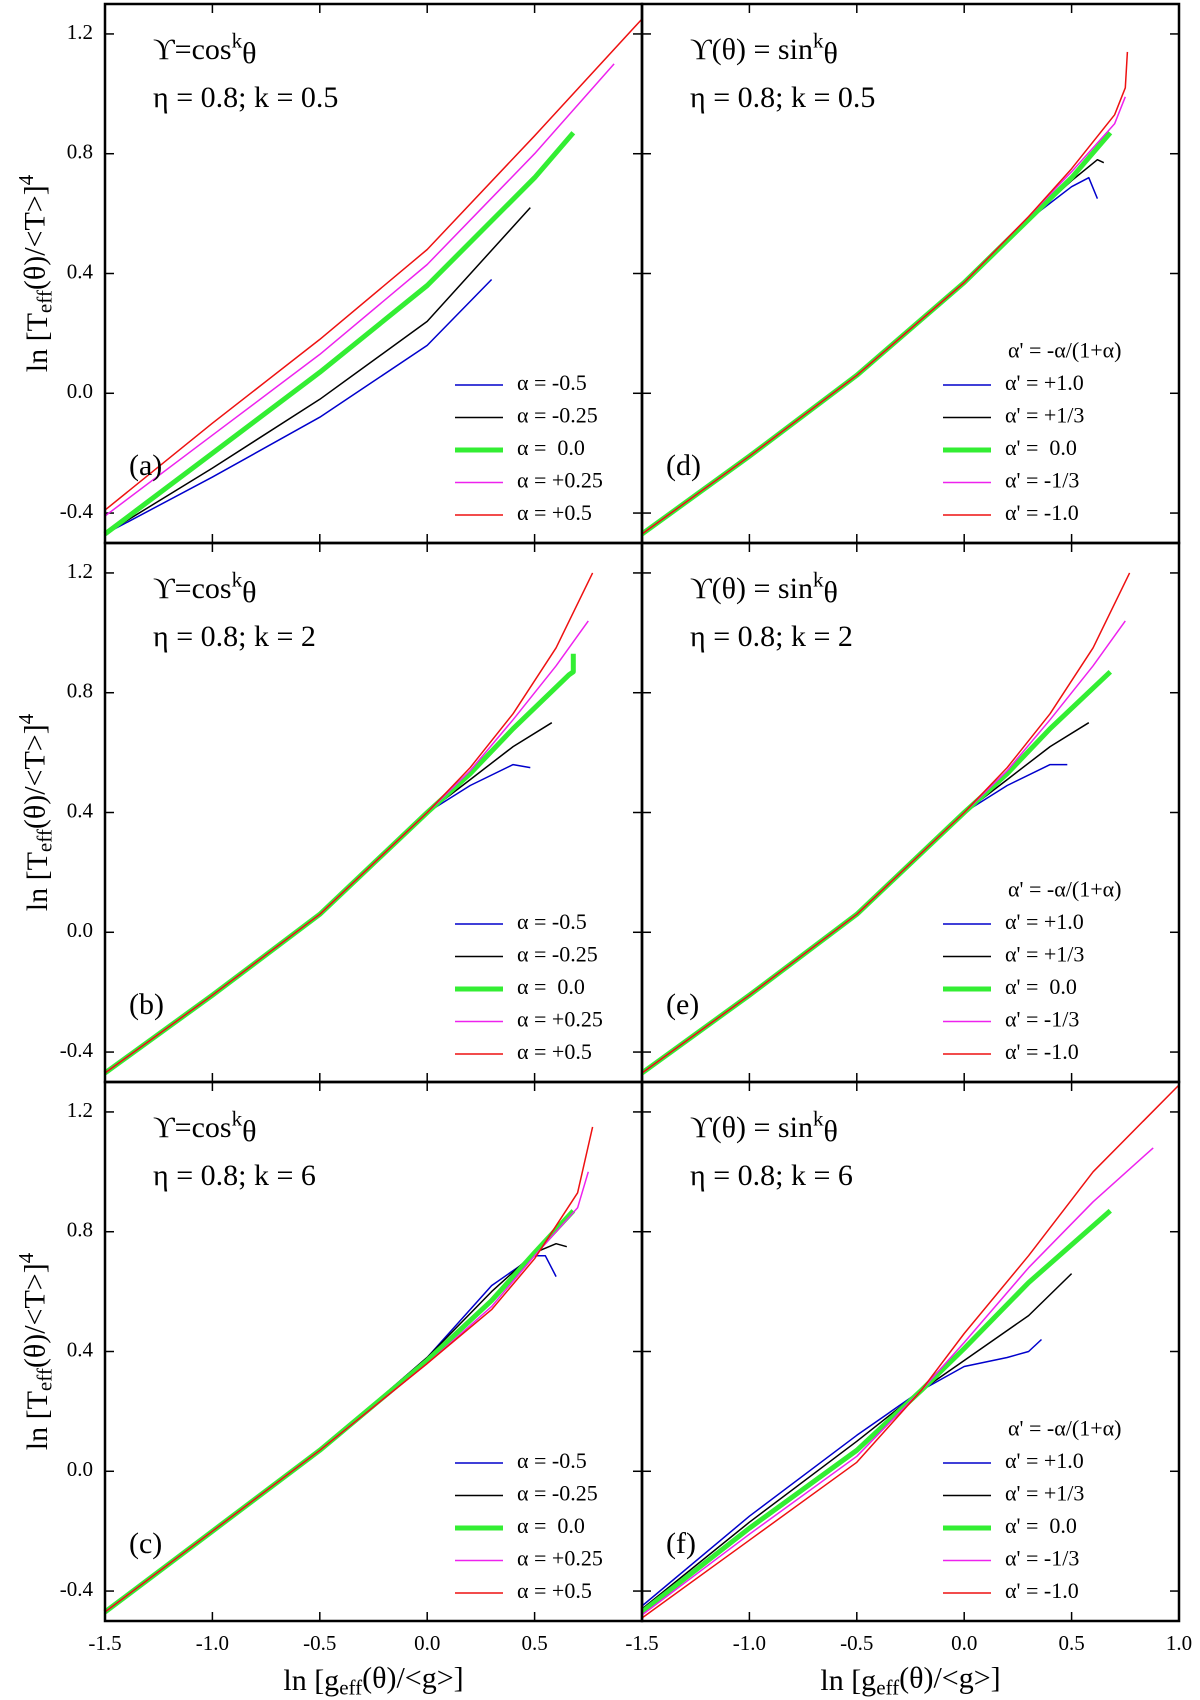  What do you see at coordinates (44, 840) in the screenshot?
I see `y-axis-label-sub: eff` at bounding box center [44, 840].